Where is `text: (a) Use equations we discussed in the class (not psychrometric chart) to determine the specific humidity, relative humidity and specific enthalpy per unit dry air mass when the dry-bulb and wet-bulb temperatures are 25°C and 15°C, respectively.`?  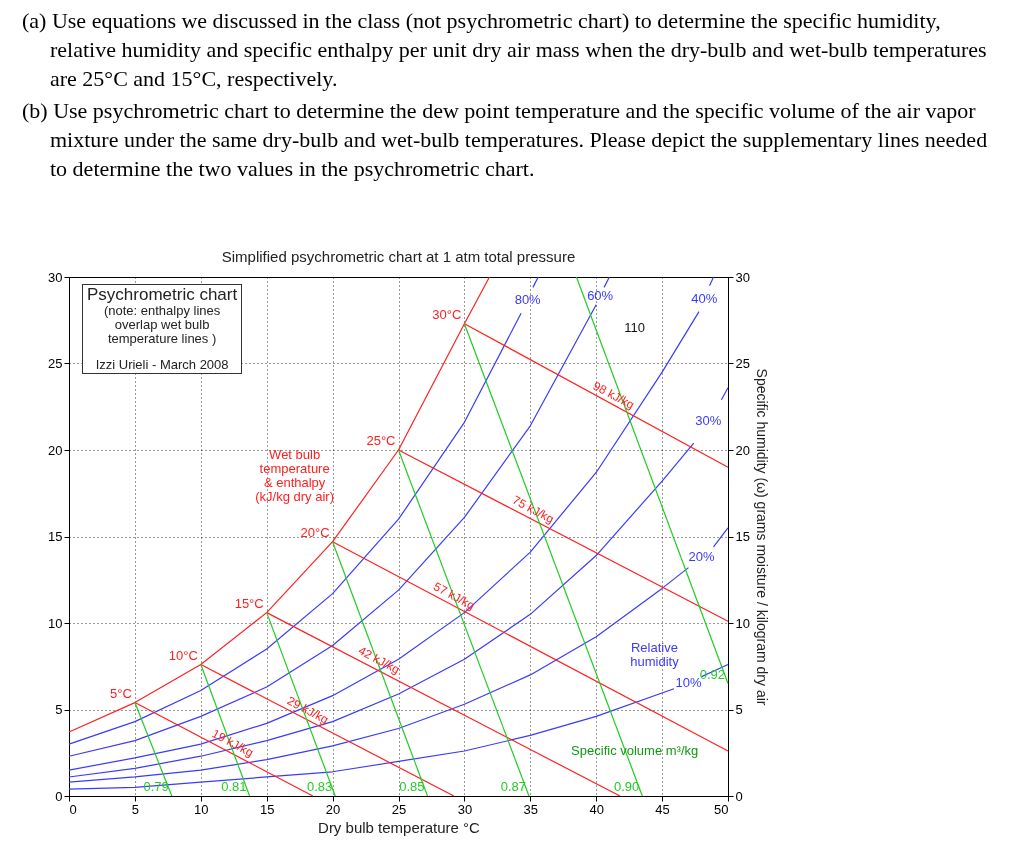 text: (a) Use equations we discussed in the class (not psychrometric chart) to determine the specific humidity, relative humidity and specific enthalpy per unit dry air mass when the dry-bulb and wet-bulb temperatures are 25°C and 15°C, respectively. is located at coordinates (505, 50).